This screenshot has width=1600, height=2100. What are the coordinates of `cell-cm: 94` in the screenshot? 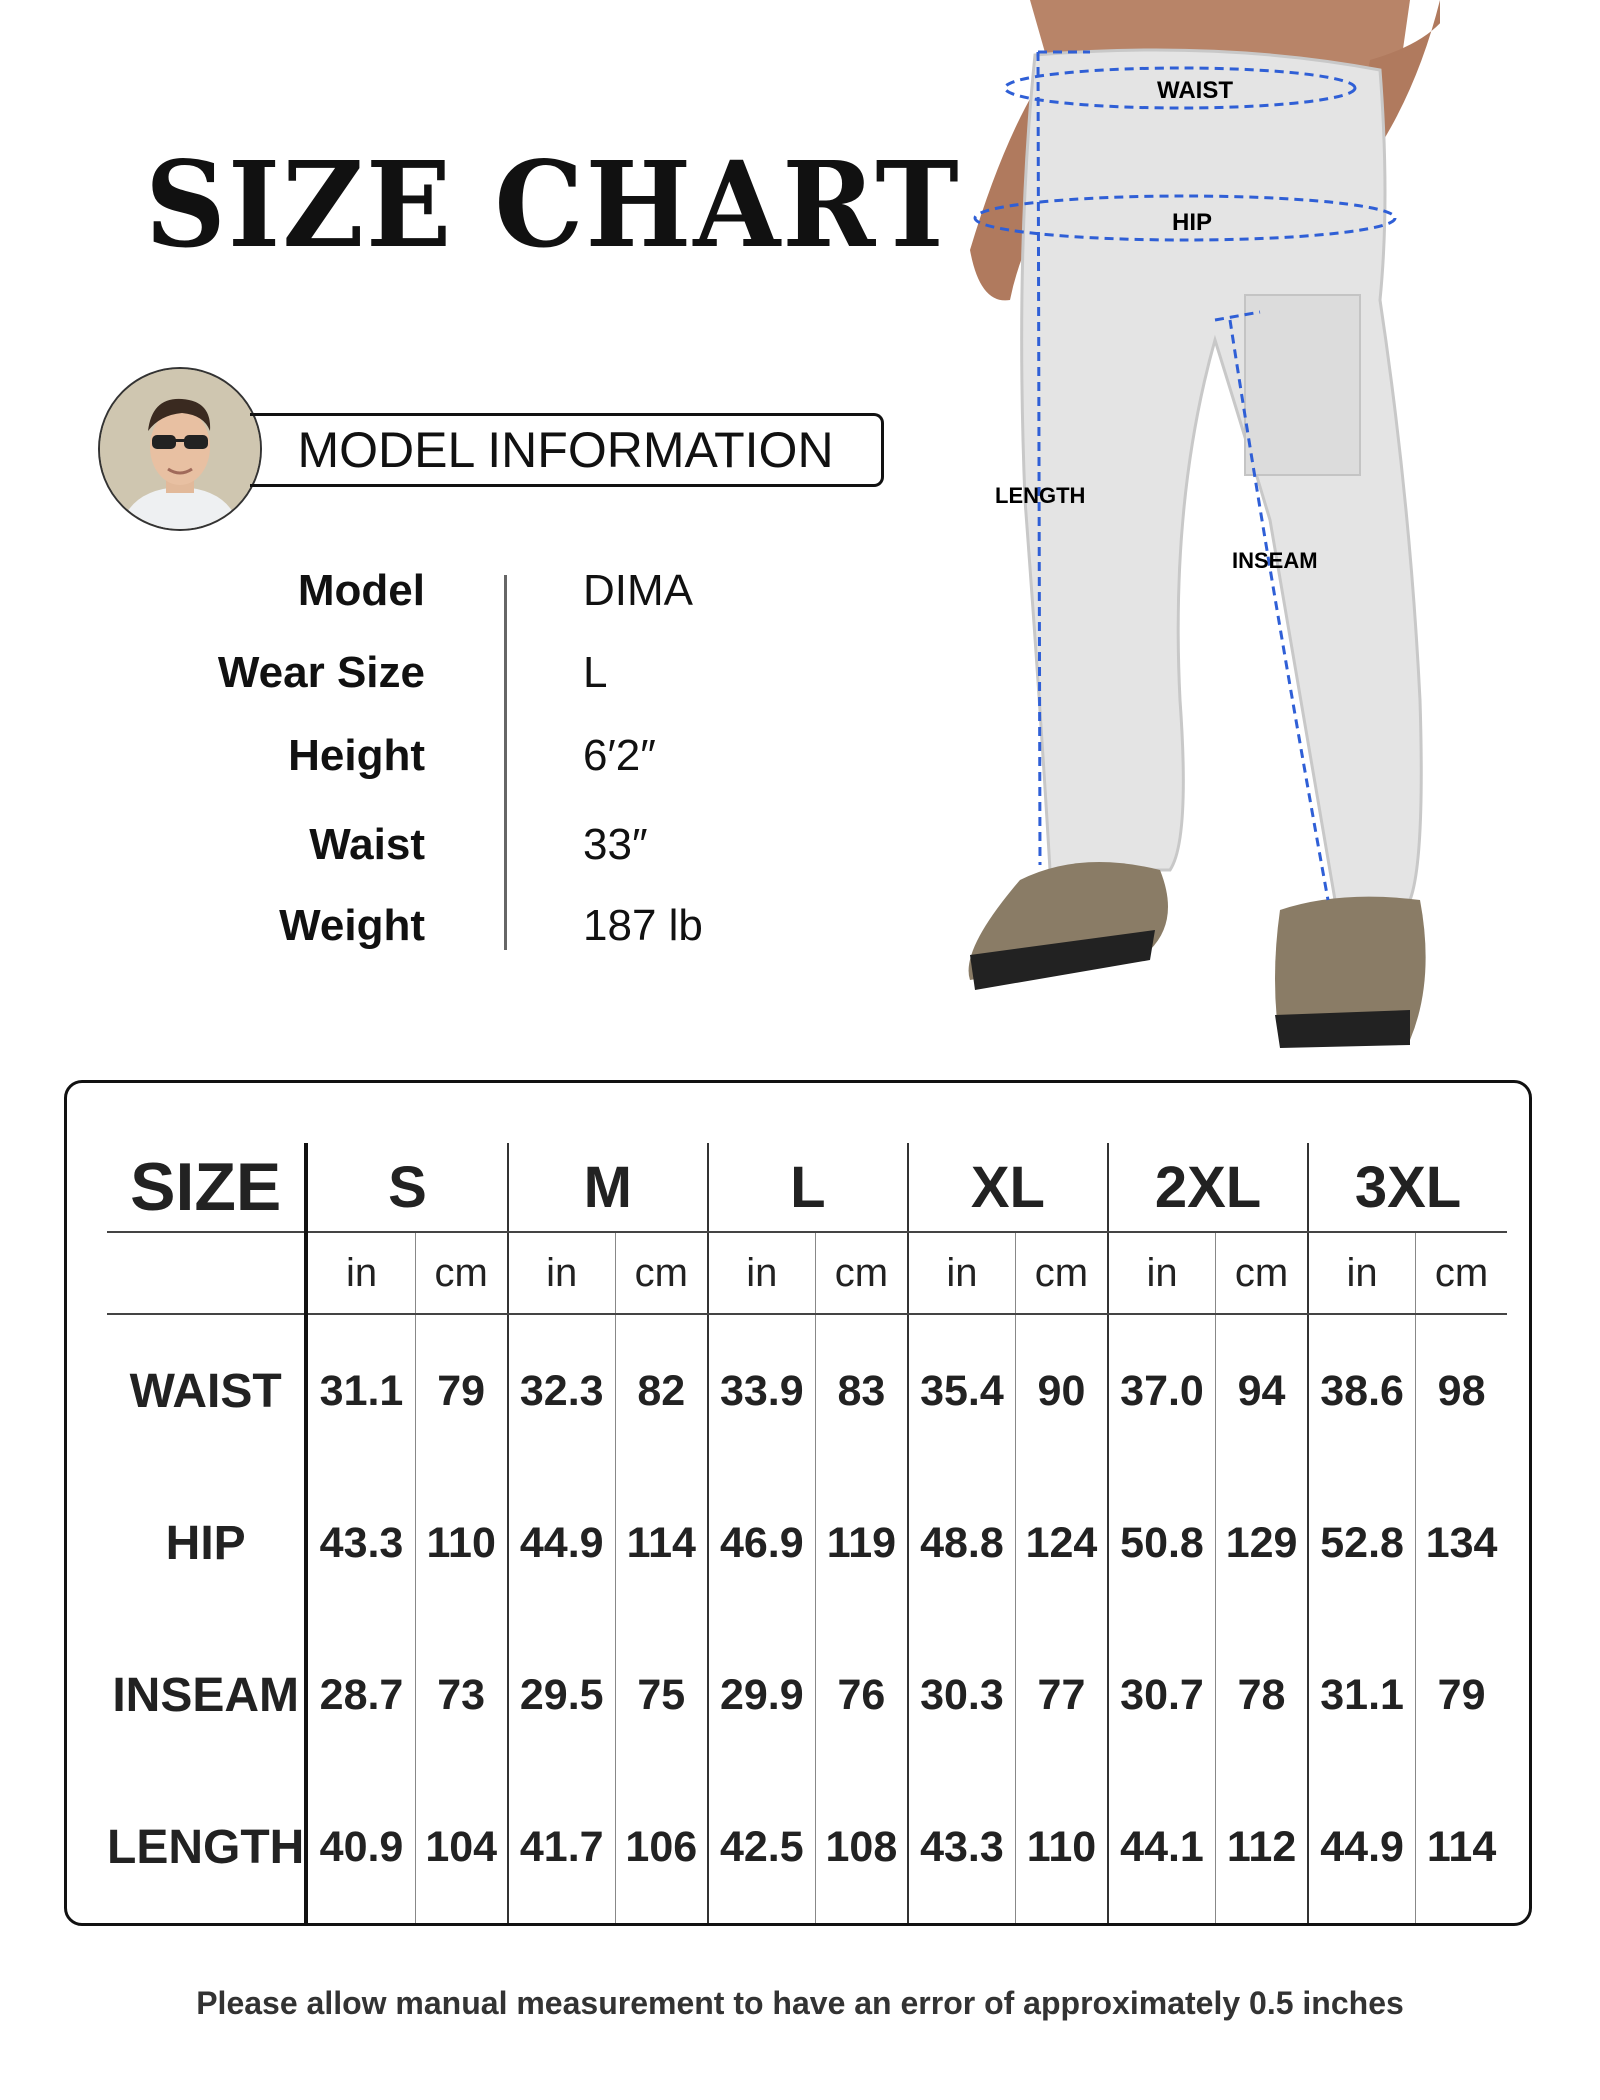 It's located at (1262, 1390).